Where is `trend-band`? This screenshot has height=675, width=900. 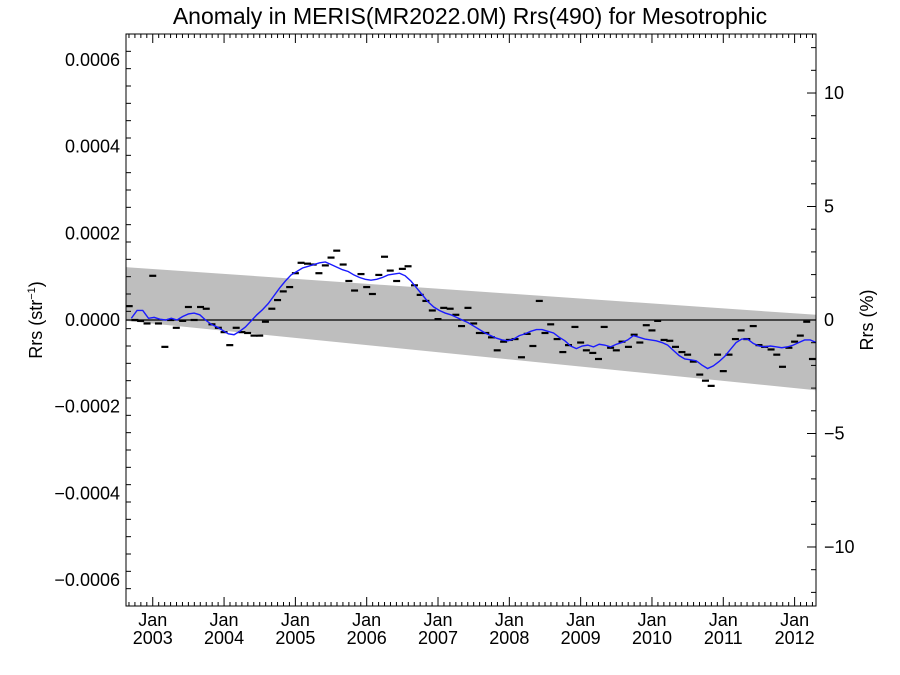 trend-band is located at coordinates (471, 329).